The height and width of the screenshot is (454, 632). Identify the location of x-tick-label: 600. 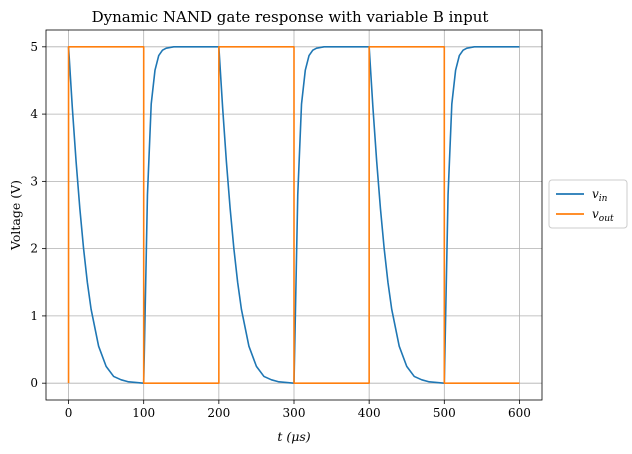
(519, 413).